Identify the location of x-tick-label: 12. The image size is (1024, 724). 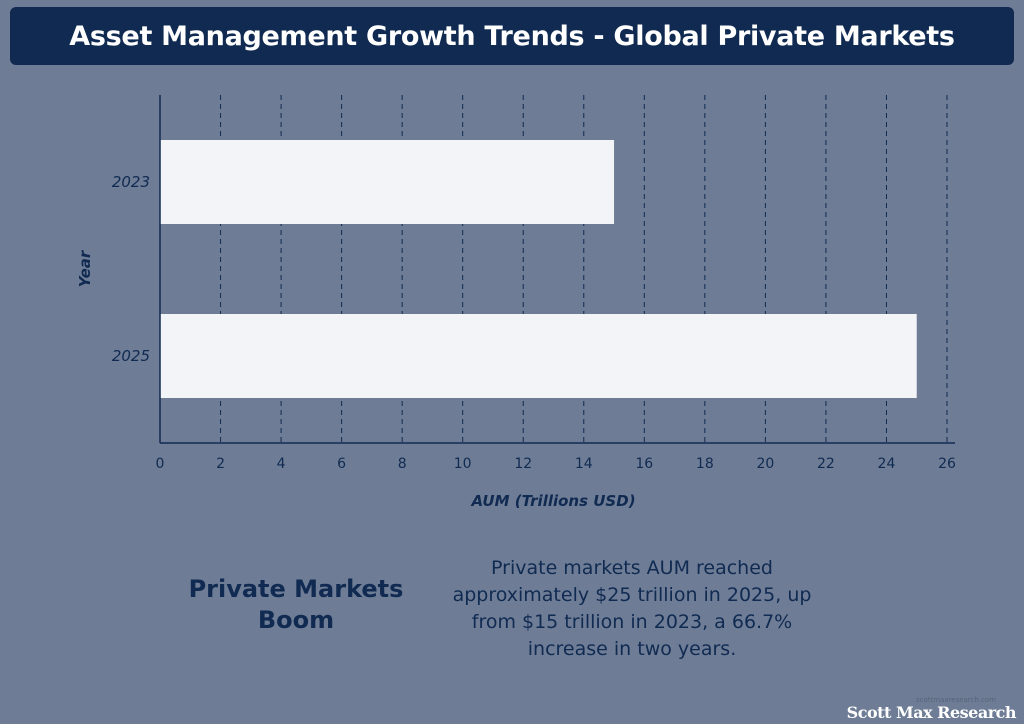
(523, 464).